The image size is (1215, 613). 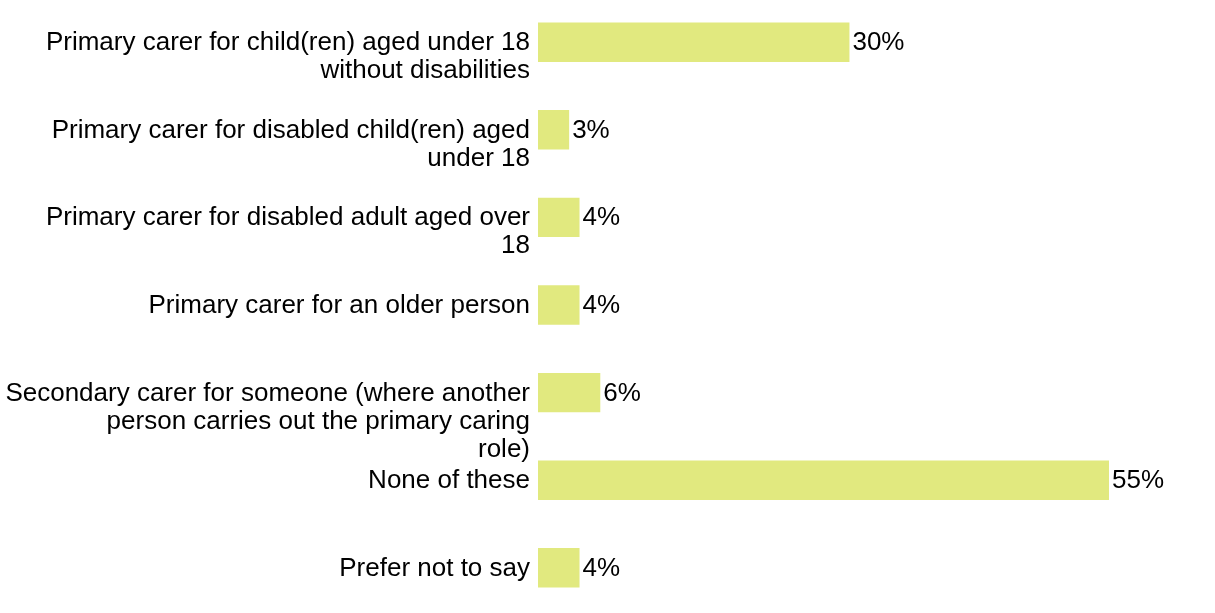 I want to click on data-label: 55%, so click(x=1138, y=479).